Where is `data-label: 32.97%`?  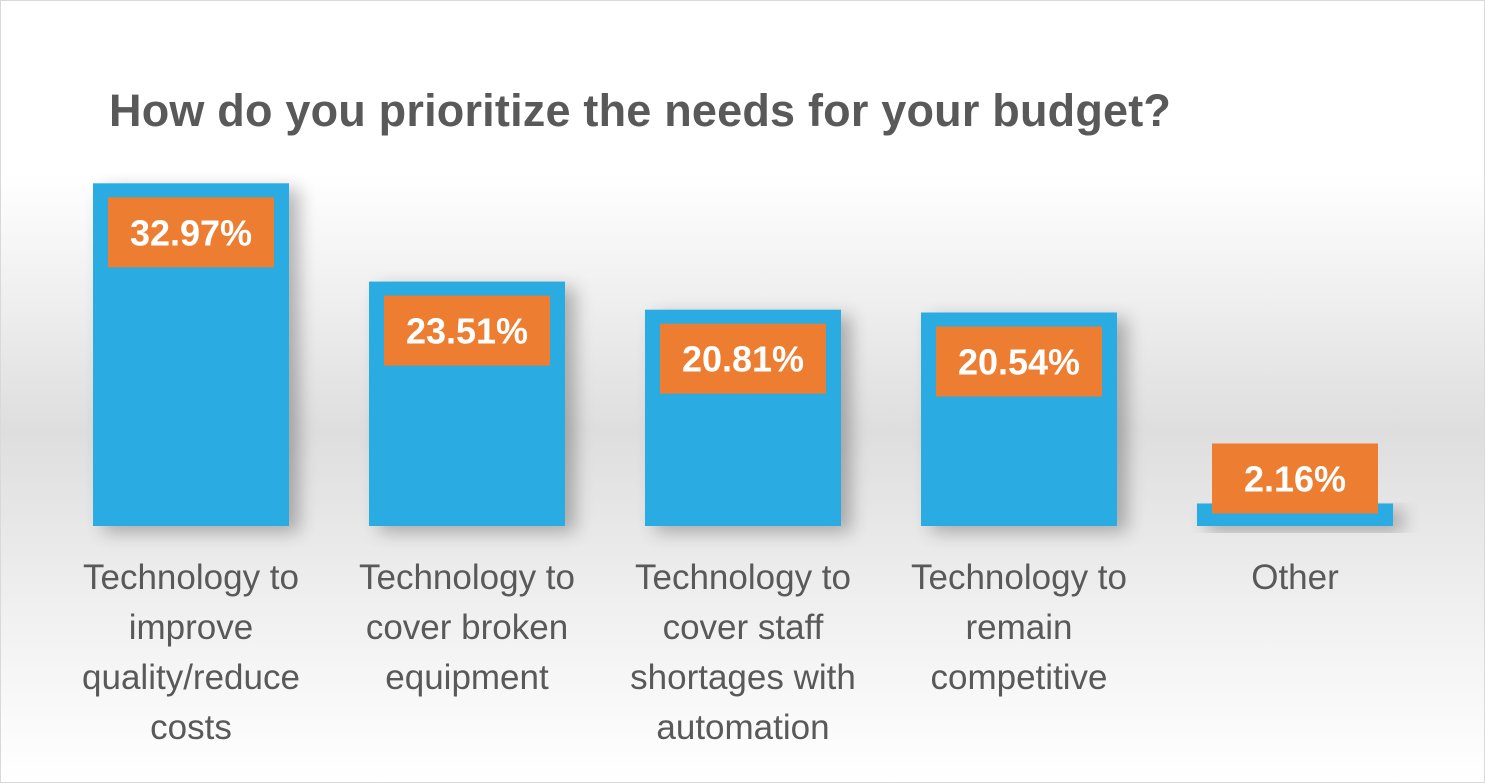 data-label: 32.97% is located at coordinates (191, 232).